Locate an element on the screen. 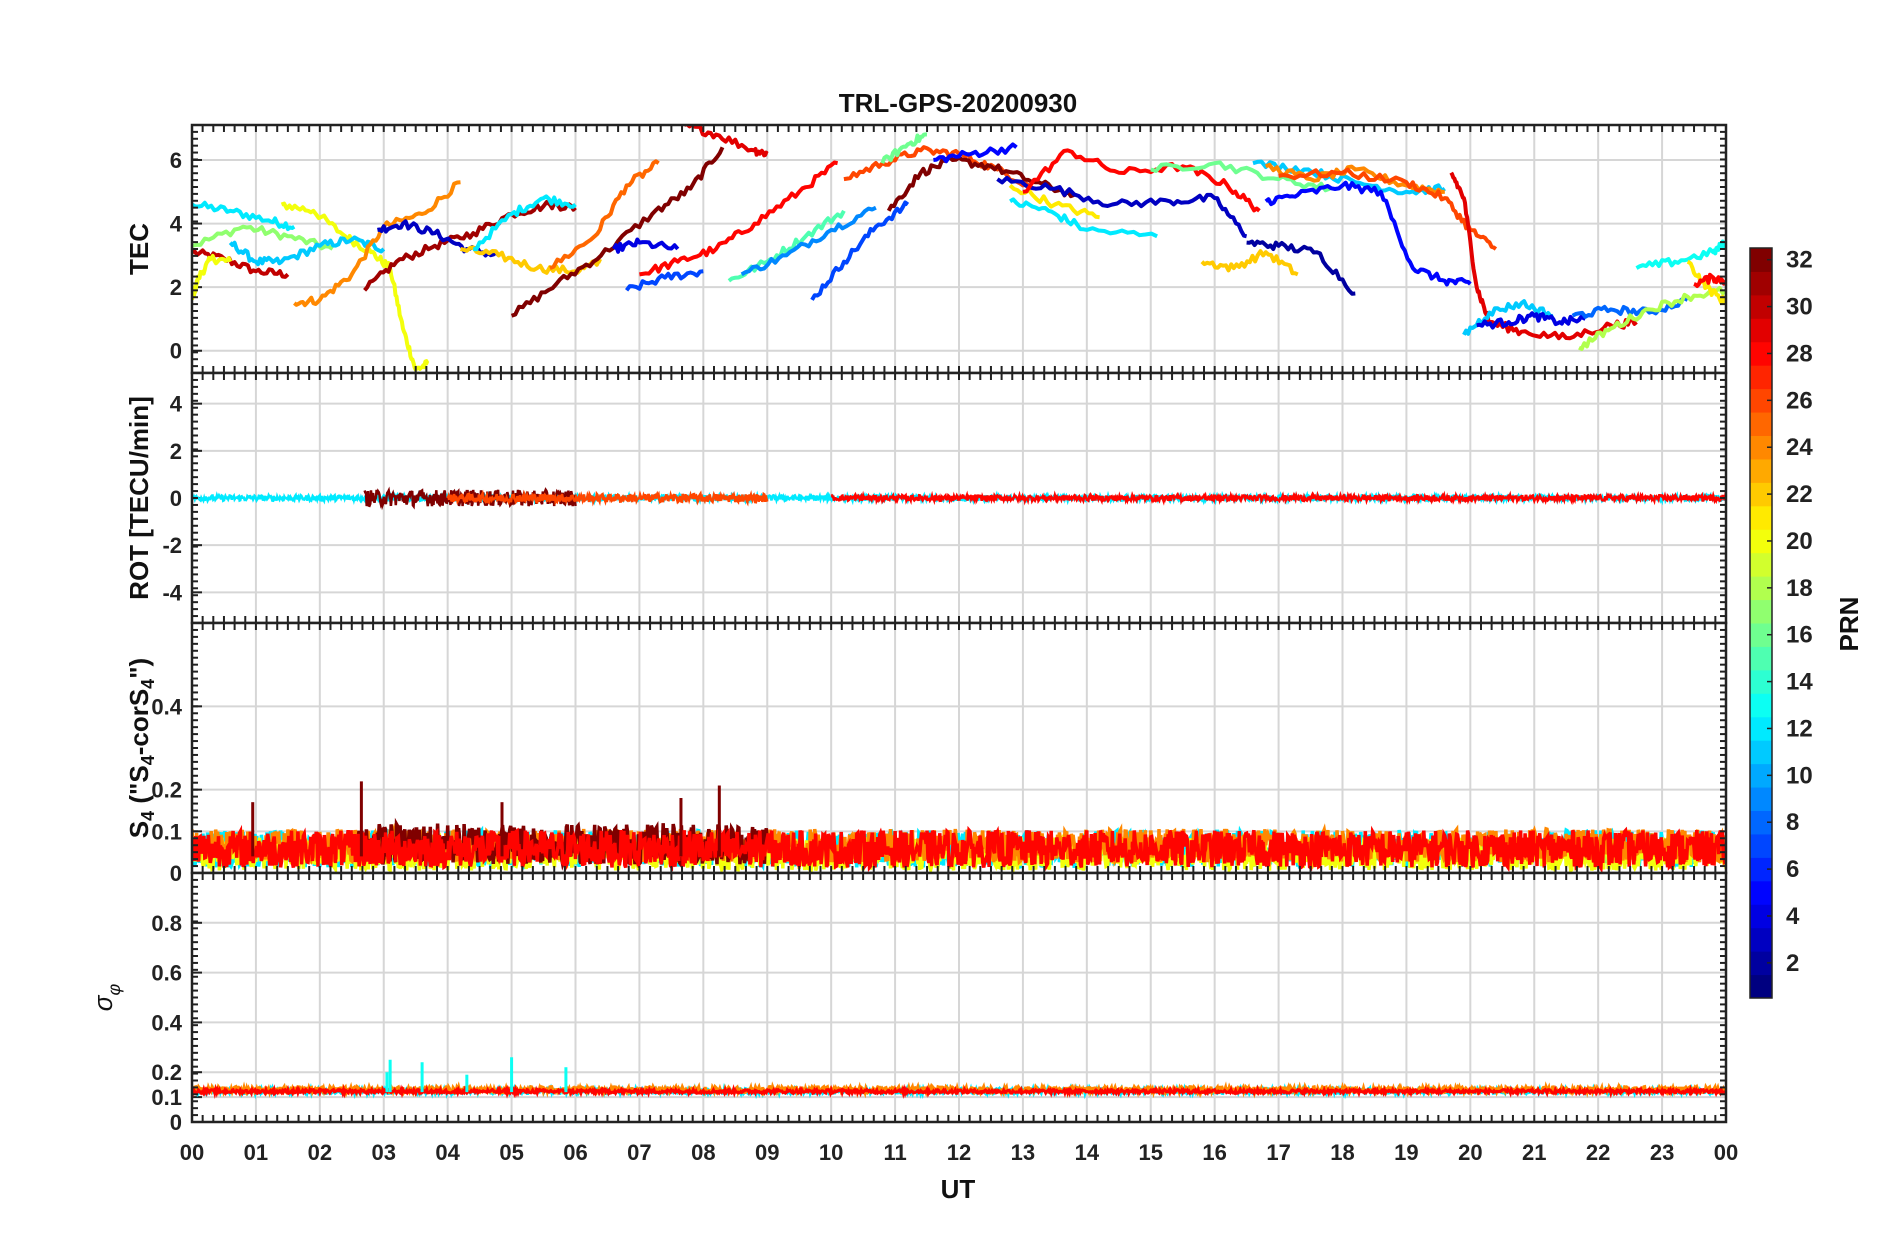 This screenshot has height=1236, width=1902. x-tick-label: 01 is located at coordinates (256, 1152).